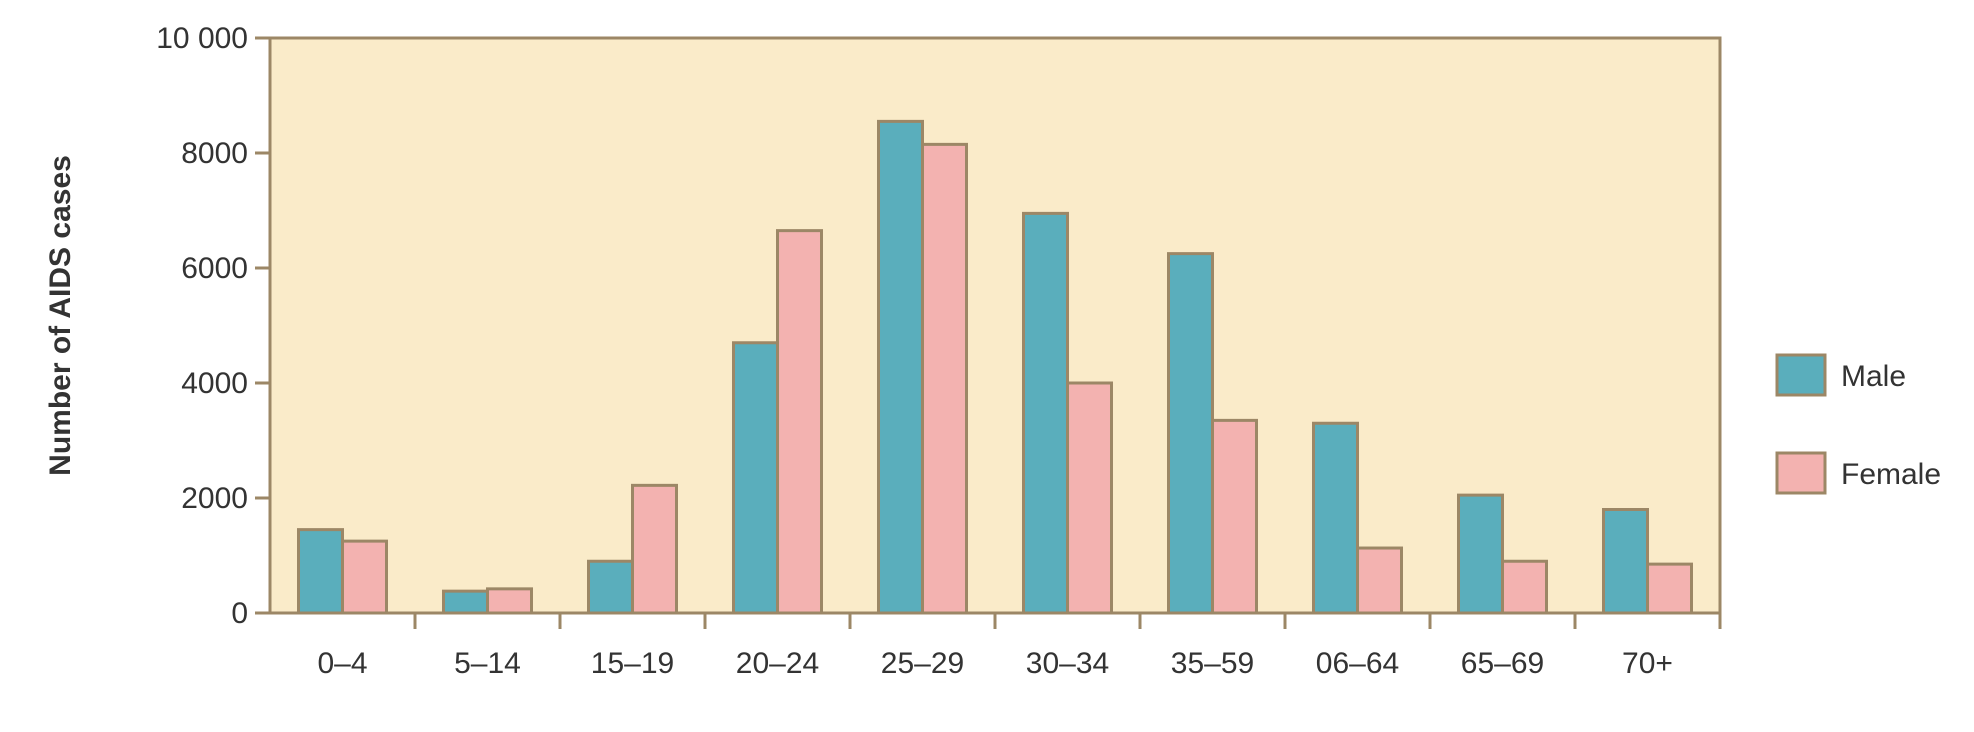  I want to click on x-tick-label: 15–19, so click(632, 663).